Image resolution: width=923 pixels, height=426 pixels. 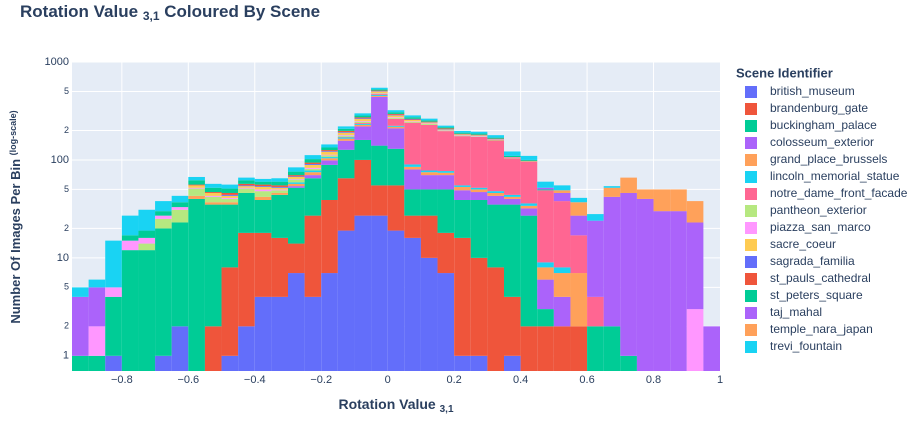 I want to click on y-tick-label: 5, so click(x=66, y=91).